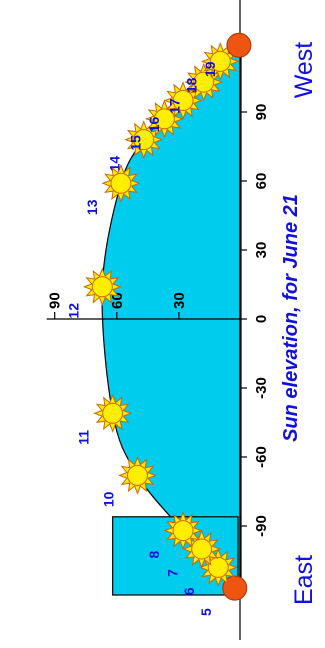 Image resolution: width=325 pixels, height=648 pixels. What do you see at coordinates (179, 300) in the screenshot?
I see `elevation-tick-label: 30` at bounding box center [179, 300].